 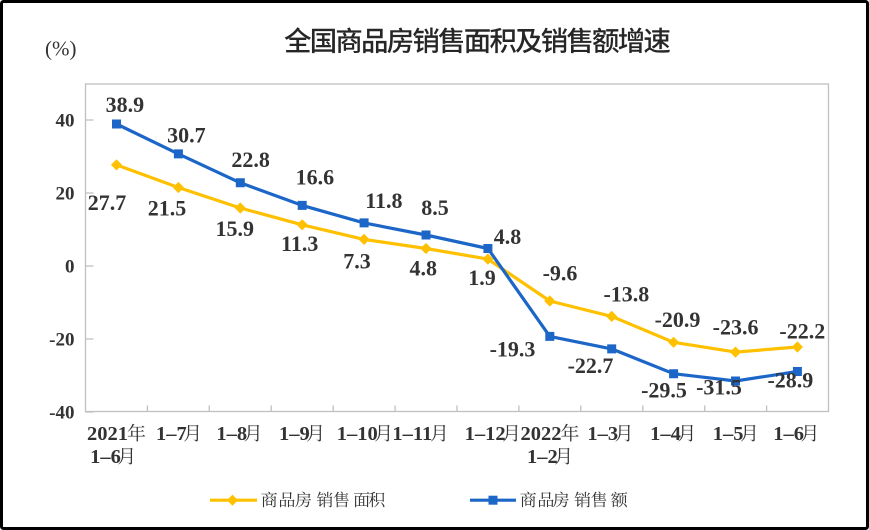 I want to click on svg-text: 0, so click(x=70, y=267).